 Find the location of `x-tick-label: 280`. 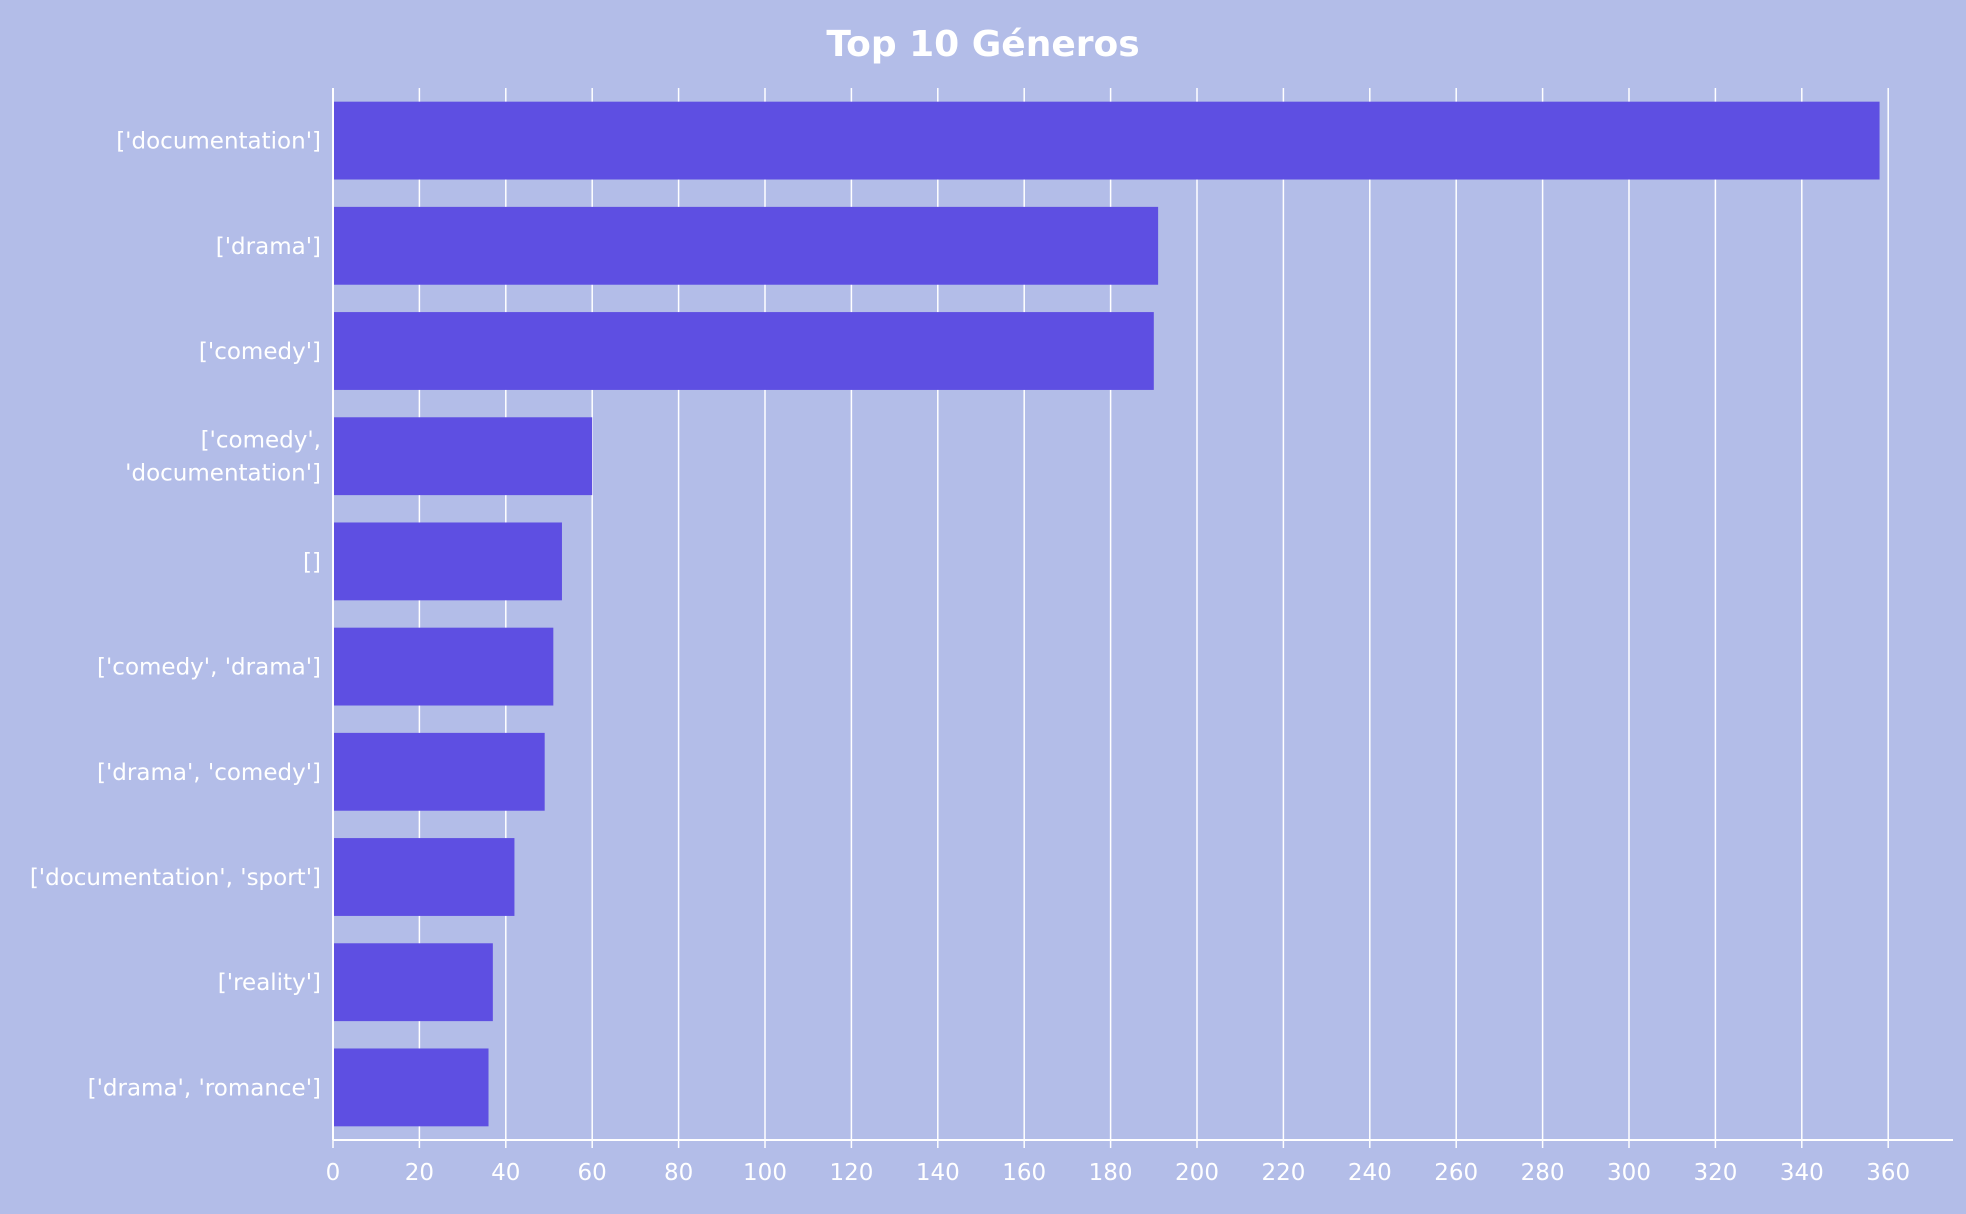

x-tick-label: 280 is located at coordinates (1543, 1173).